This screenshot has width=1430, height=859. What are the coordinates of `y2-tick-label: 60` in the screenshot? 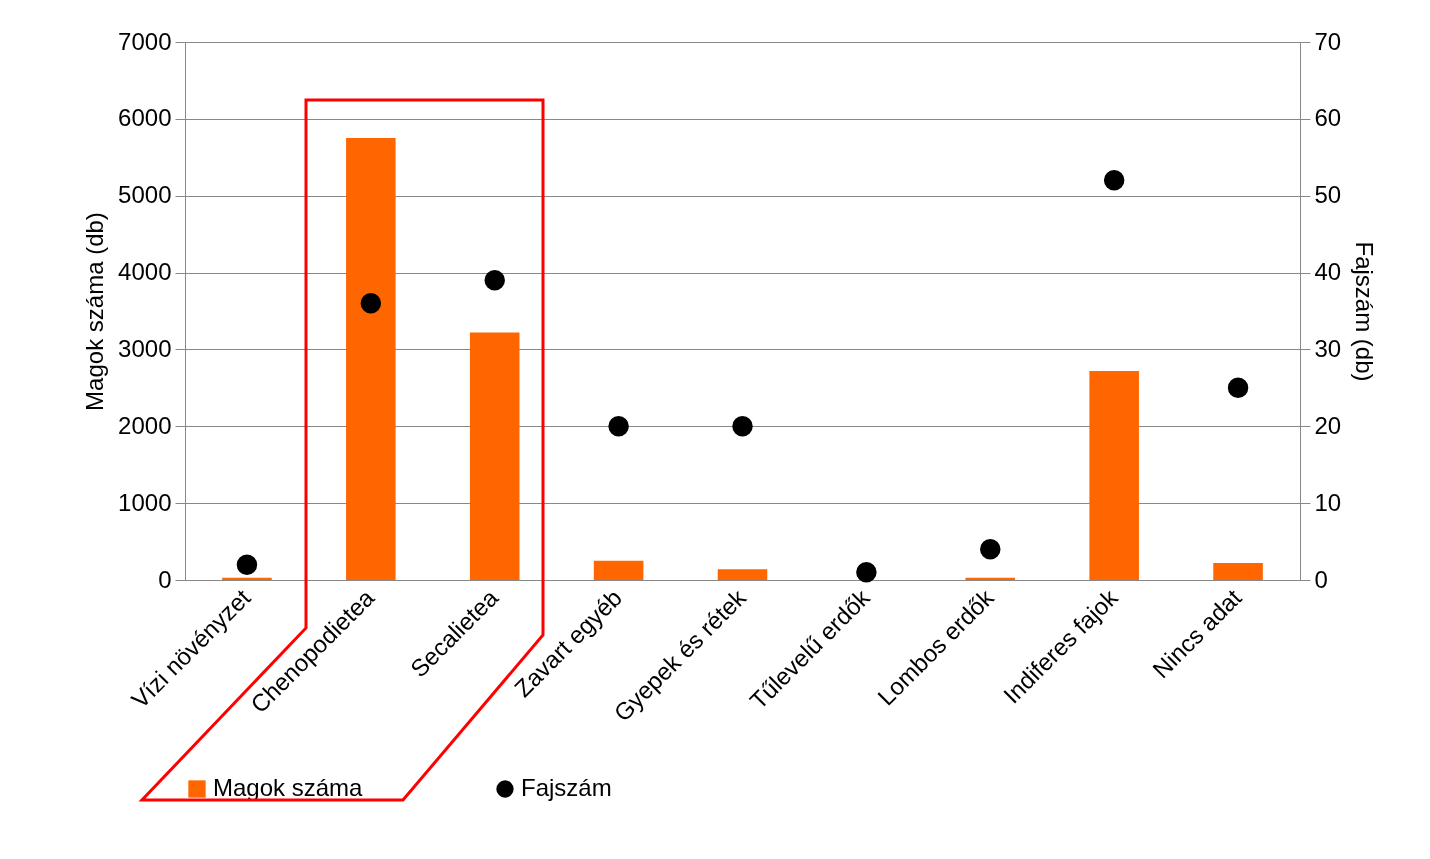 It's located at (1328, 118).